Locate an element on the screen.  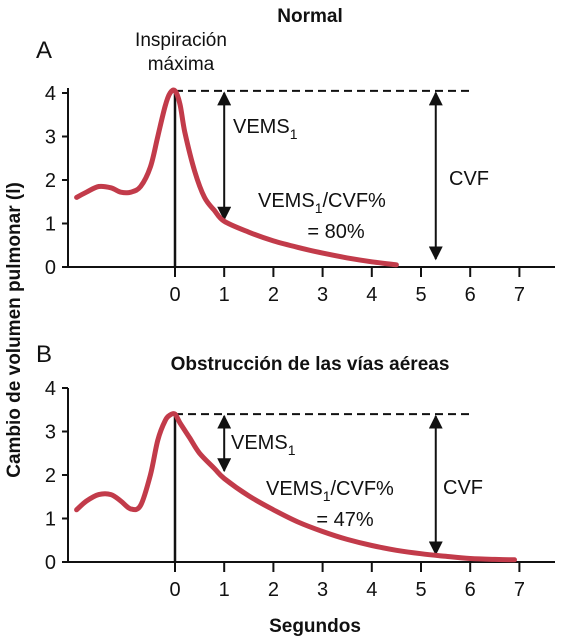
panel-b-fev1-label: VEMS1 is located at coordinates (263, 445).